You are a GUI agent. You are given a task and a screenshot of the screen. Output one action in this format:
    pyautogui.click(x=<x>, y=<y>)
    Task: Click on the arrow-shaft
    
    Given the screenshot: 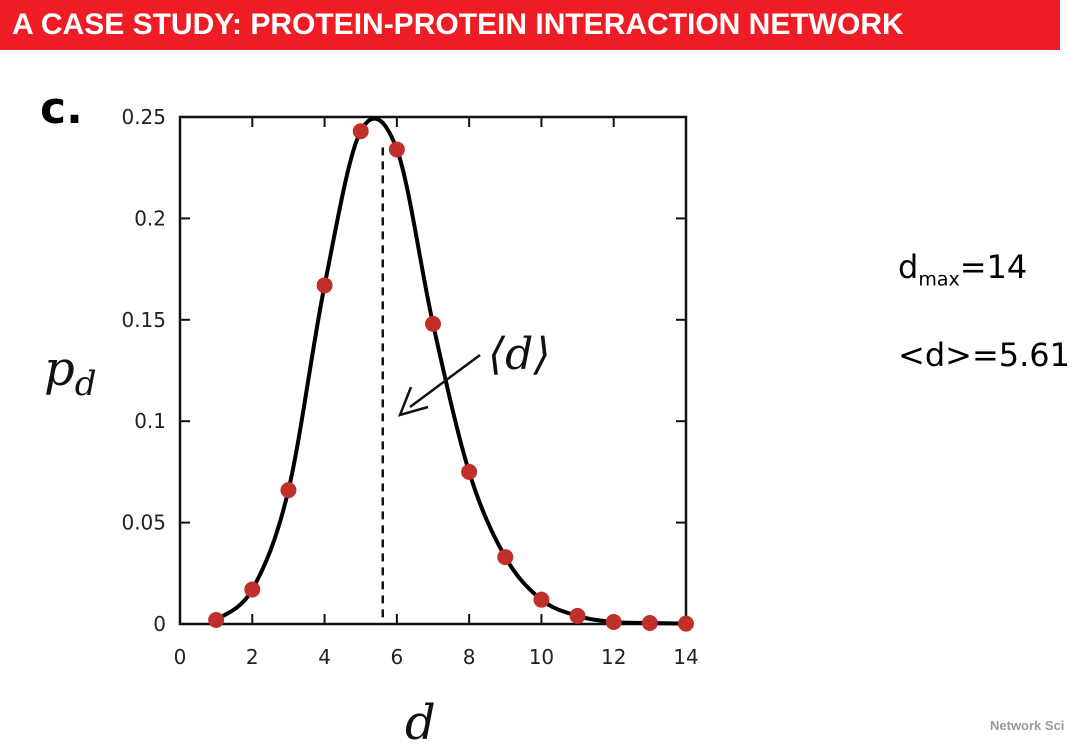 What is the action you would take?
    pyautogui.click(x=445, y=381)
    